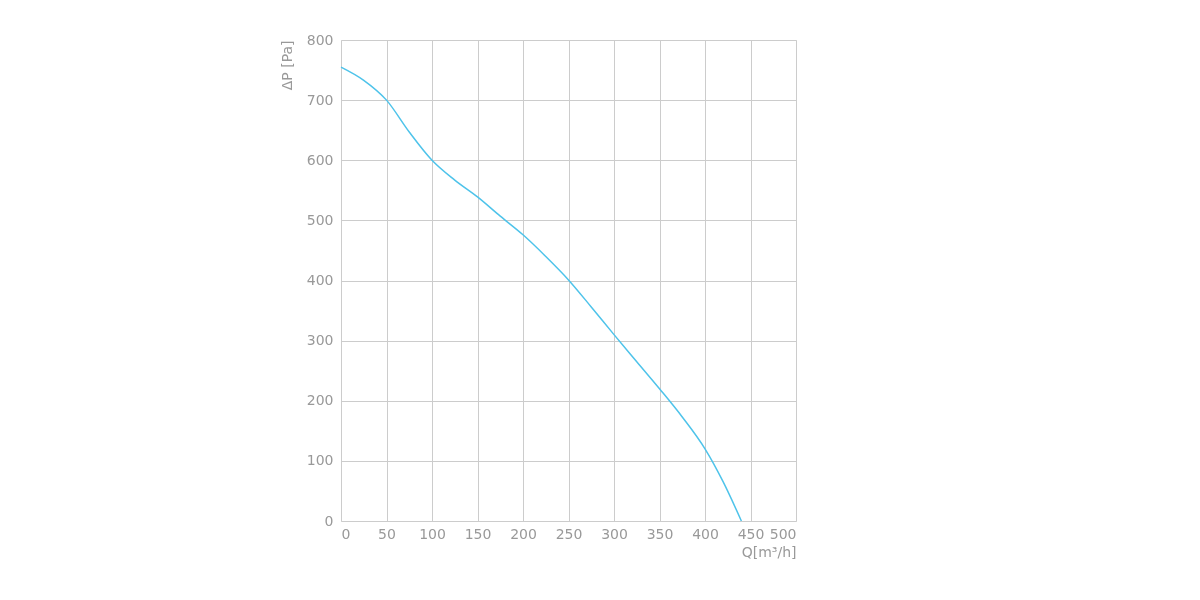  Describe the element at coordinates (614, 533) in the screenshot. I see `x-tick-label: 300` at that location.